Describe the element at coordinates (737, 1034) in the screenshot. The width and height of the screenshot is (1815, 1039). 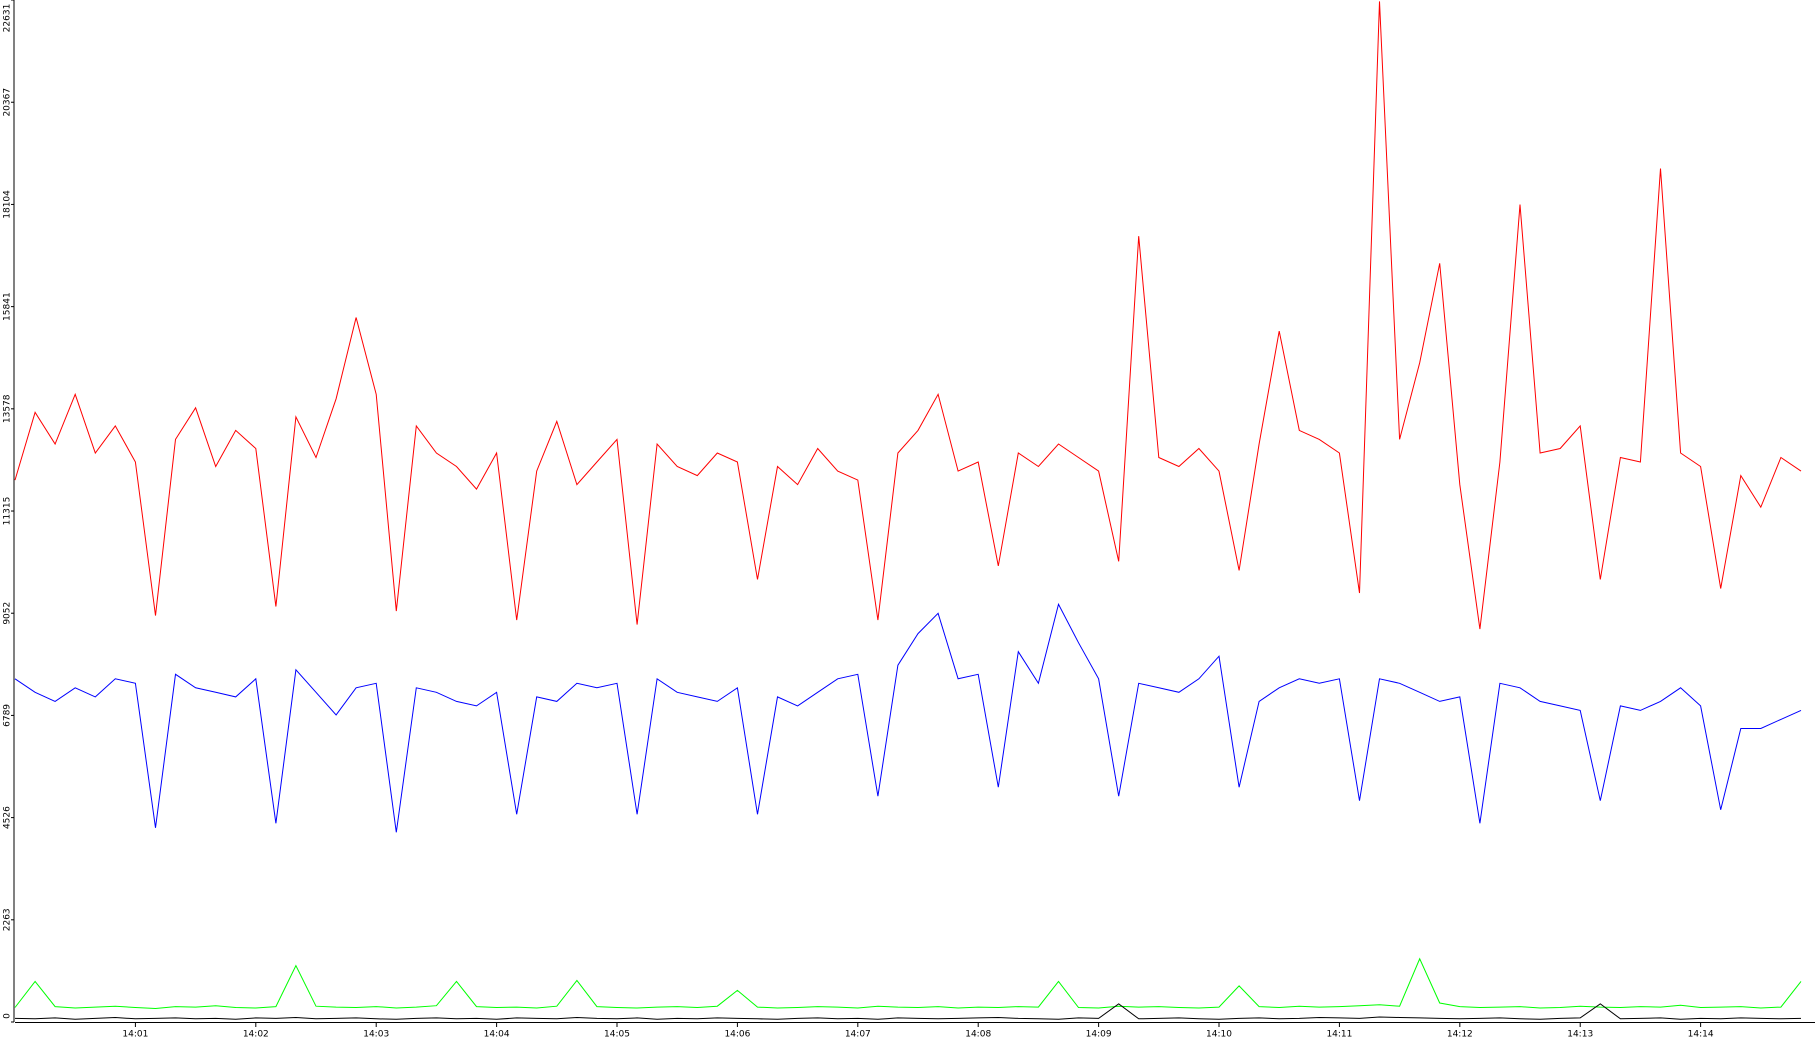
I see `x-tick-label: 14:06` at that location.